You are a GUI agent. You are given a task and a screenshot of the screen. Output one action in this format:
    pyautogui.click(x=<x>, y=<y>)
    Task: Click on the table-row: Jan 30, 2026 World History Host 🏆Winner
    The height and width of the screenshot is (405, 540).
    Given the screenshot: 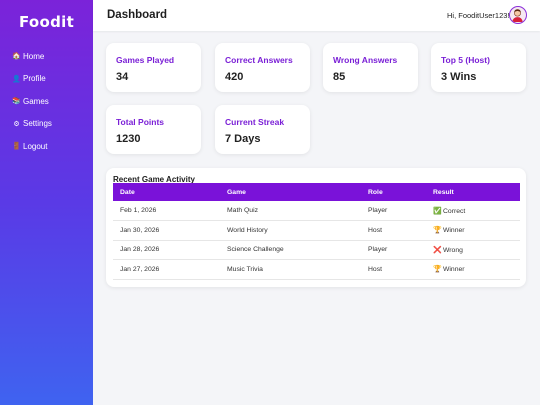 What is the action you would take?
    pyautogui.click(x=316, y=231)
    